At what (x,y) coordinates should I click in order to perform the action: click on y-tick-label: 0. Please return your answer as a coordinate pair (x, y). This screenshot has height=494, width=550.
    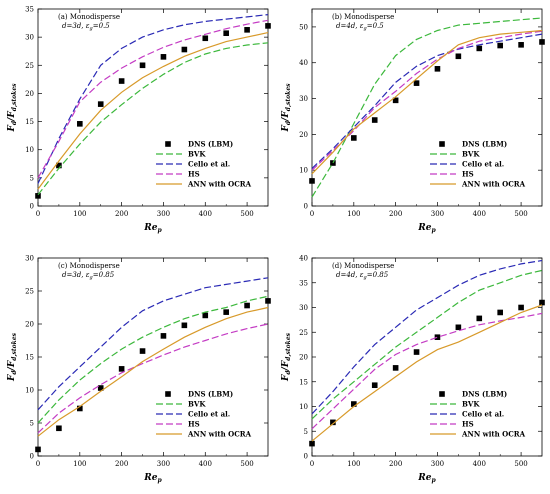
    Looking at the image, I should click on (32, 207).